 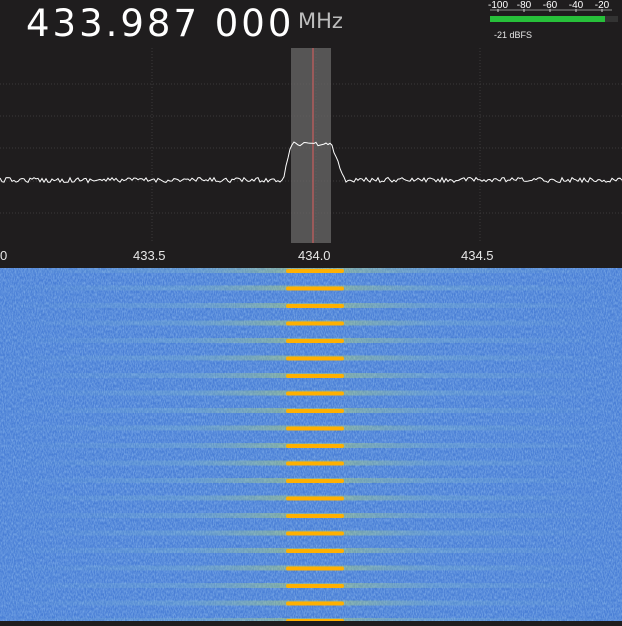 I want to click on scale-label: 434.0, so click(x=314, y=255).